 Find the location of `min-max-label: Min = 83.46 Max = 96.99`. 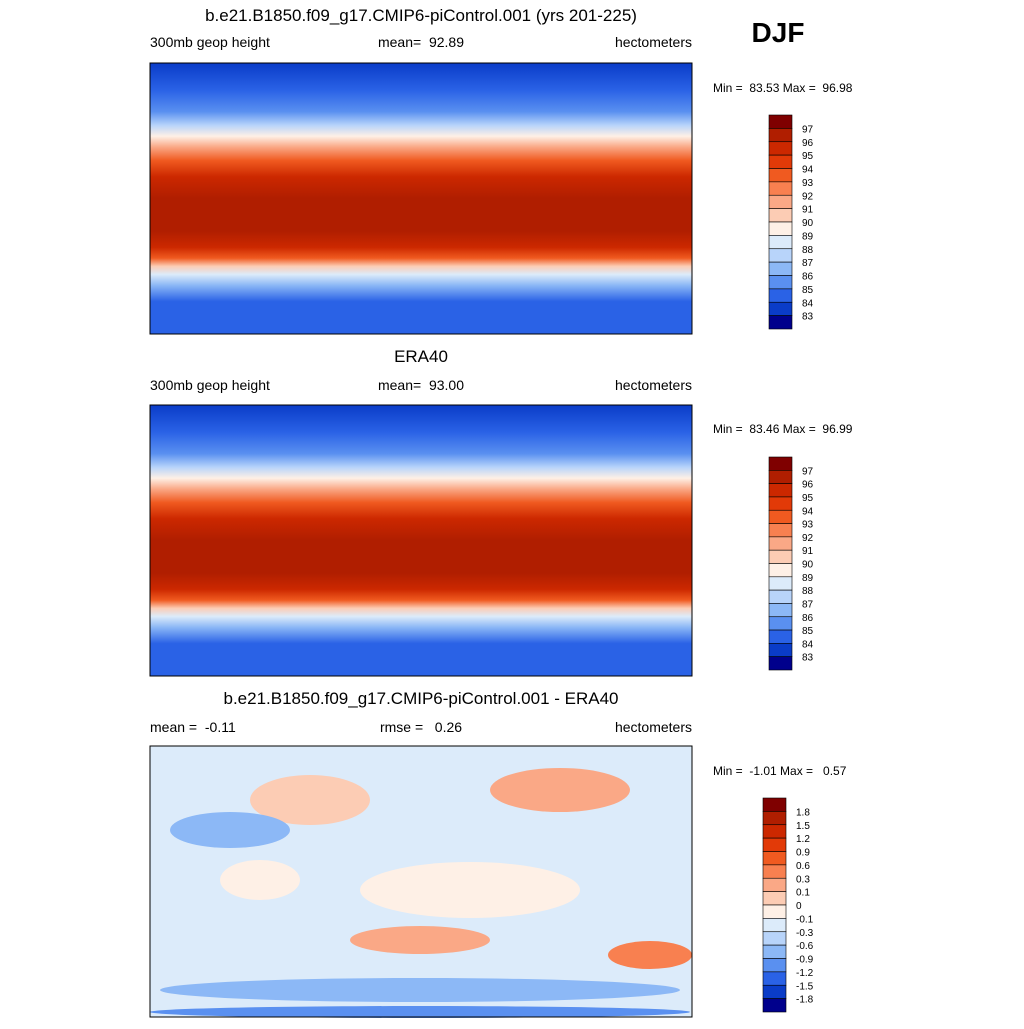

min-max-label: Min = 83.46 Max = 96.99 is located at coordinates (783, 429).